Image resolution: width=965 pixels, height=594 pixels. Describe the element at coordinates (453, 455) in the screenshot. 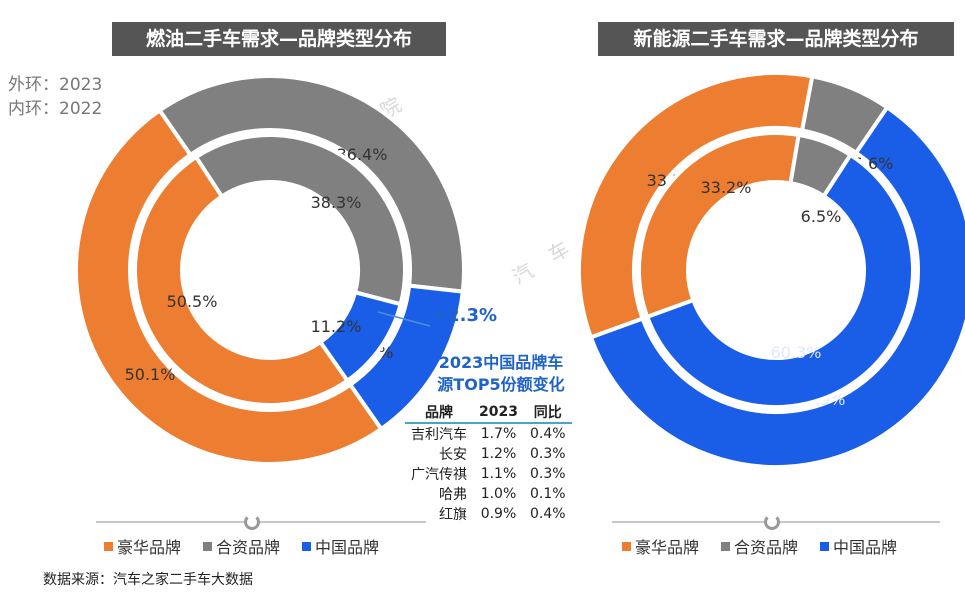

I see `top5-brand: 长安` at that location.